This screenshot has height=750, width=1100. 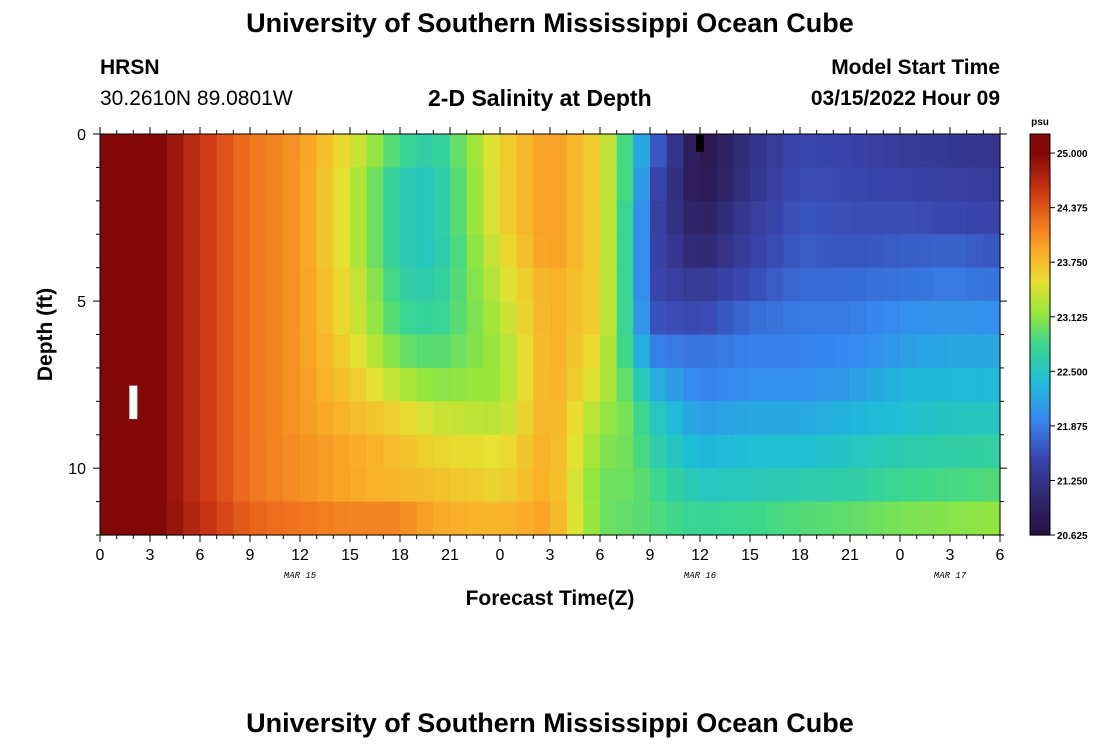 I want to click on colorbar-tick-label: 22.500, so click(x=1072, y=372).